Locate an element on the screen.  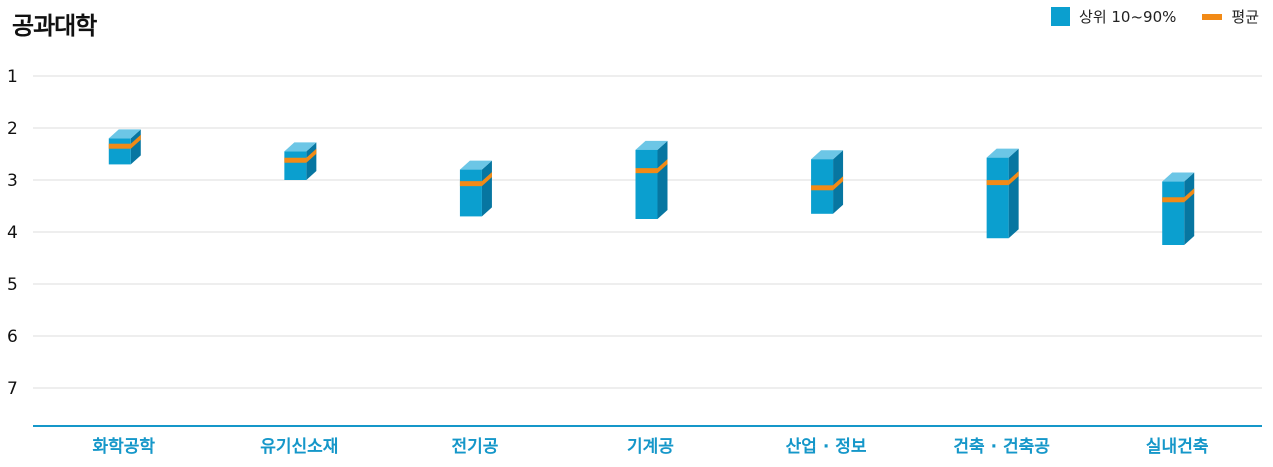
y-tick-label: 3 is located at coordinates (12, 181).